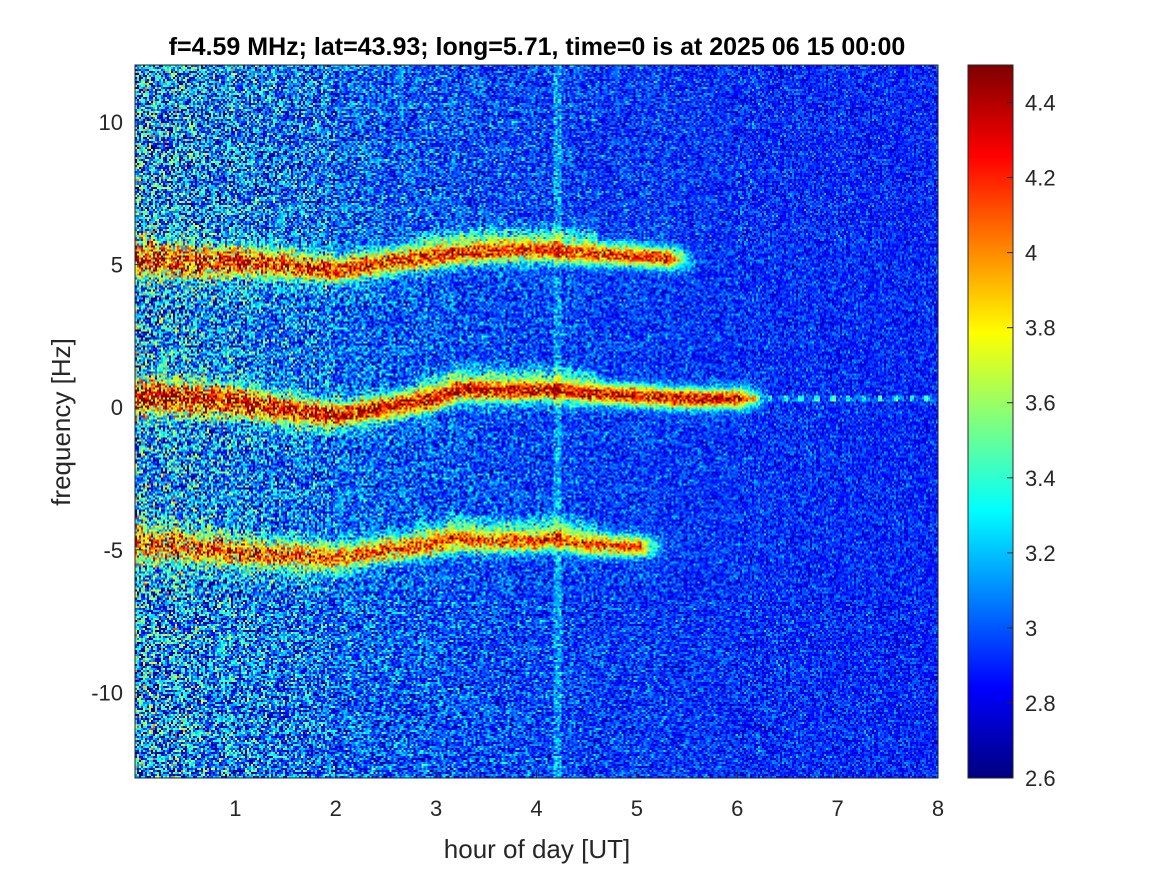 The image size is (1167, 875). Describe the element at coordinates (1040, 178) in the screenshot. I see `colorbar-tick-label: 4.2` at that location.